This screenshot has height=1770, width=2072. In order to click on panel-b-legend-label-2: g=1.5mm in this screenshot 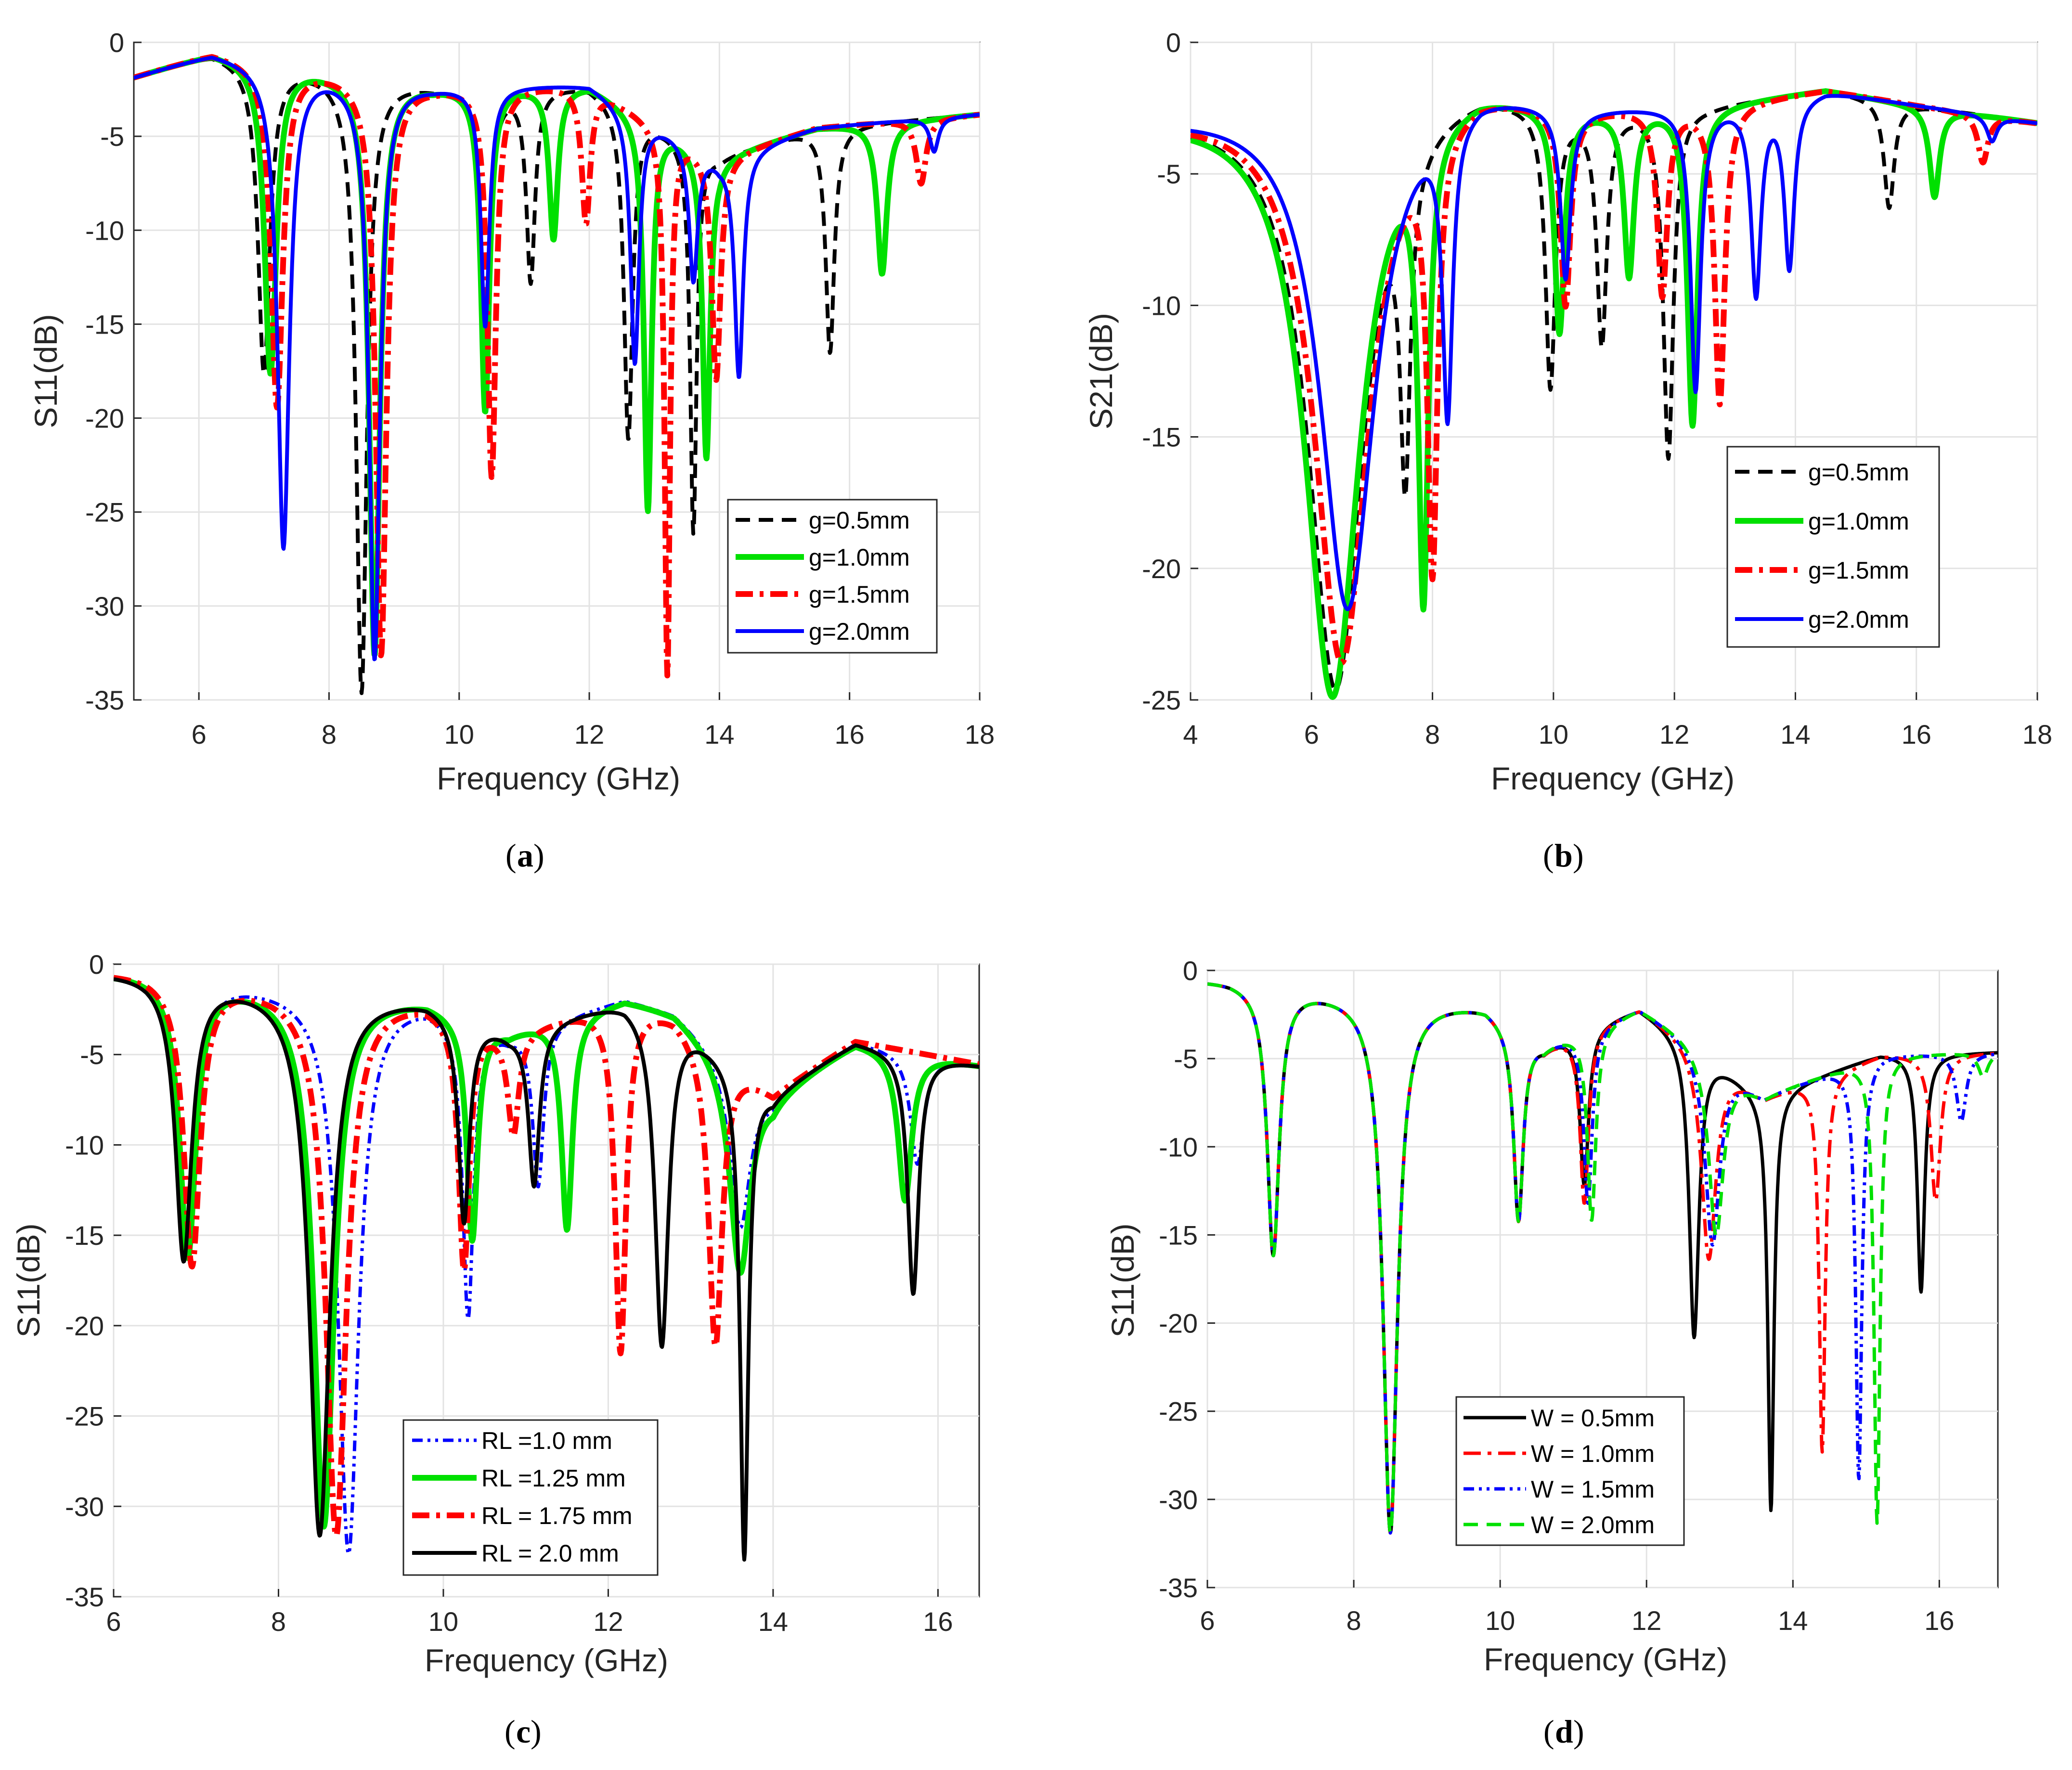, I will do `click(1858, 570)`.